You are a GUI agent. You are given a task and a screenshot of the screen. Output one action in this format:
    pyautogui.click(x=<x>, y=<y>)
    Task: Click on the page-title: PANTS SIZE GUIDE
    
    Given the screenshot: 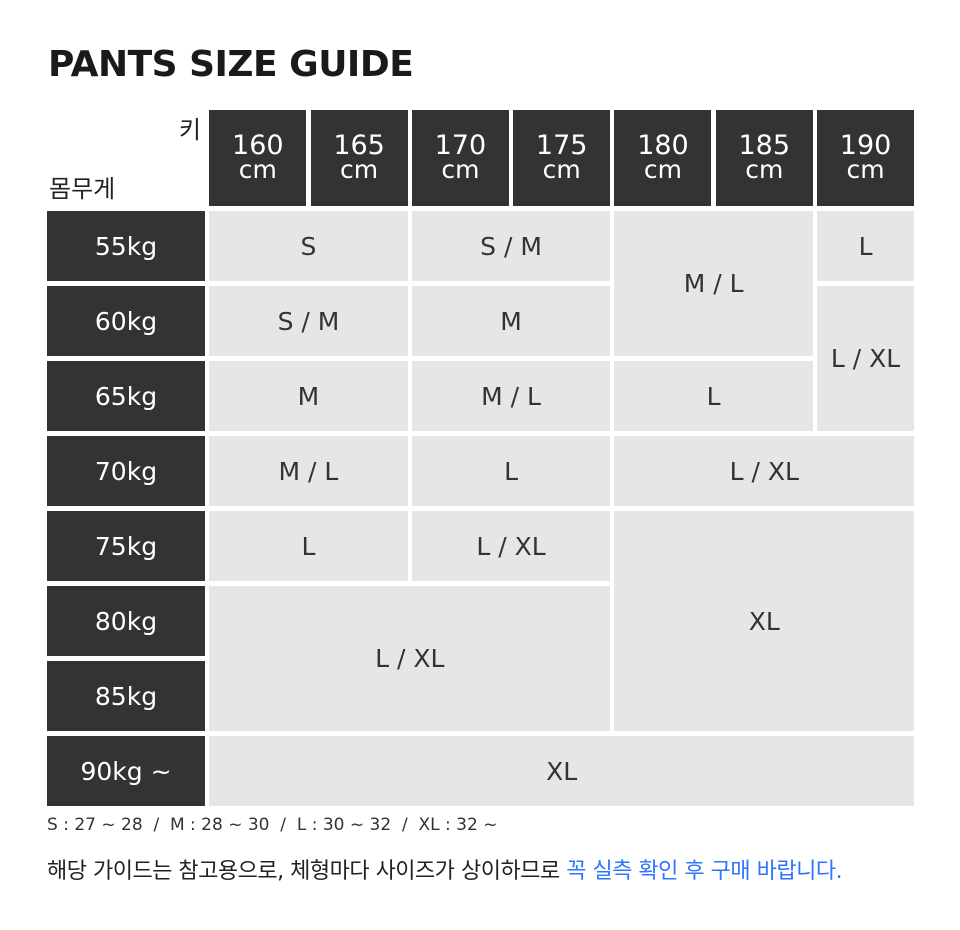 What is the action you would take?
    pyautogui.click(x=231, y=64)
    